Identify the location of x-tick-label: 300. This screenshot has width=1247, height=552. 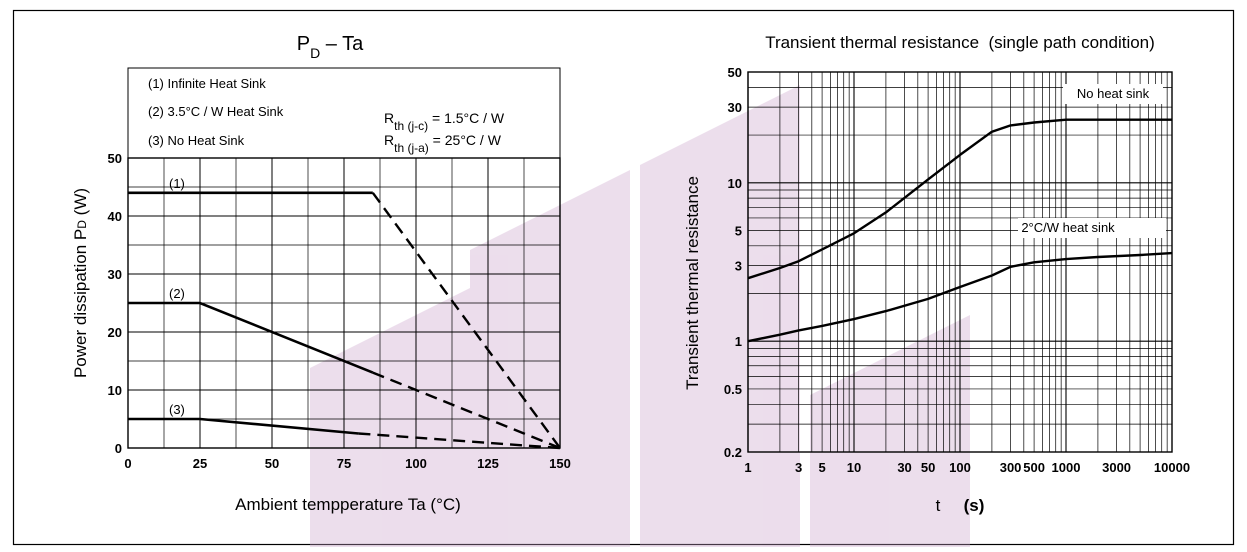
(1011, 467).